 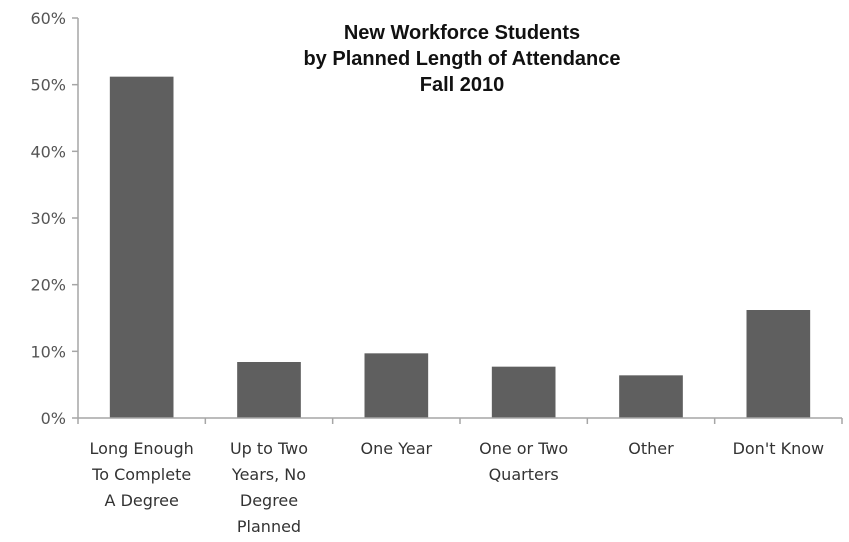 What do you see at coordinates (48, 218) in the screenshot?
I see `y-tick-label: 30%` at bounding box center [48, 218].